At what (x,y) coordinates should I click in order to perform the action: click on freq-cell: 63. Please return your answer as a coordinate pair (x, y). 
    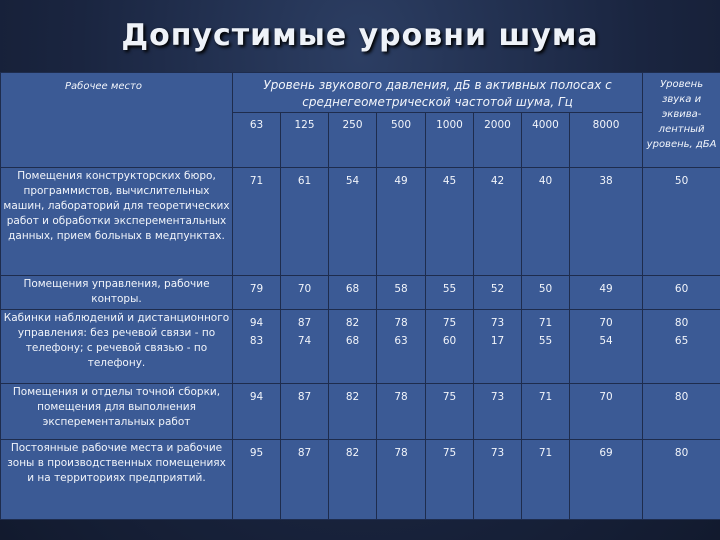
    Looking at the image, I should click on (256, 140).